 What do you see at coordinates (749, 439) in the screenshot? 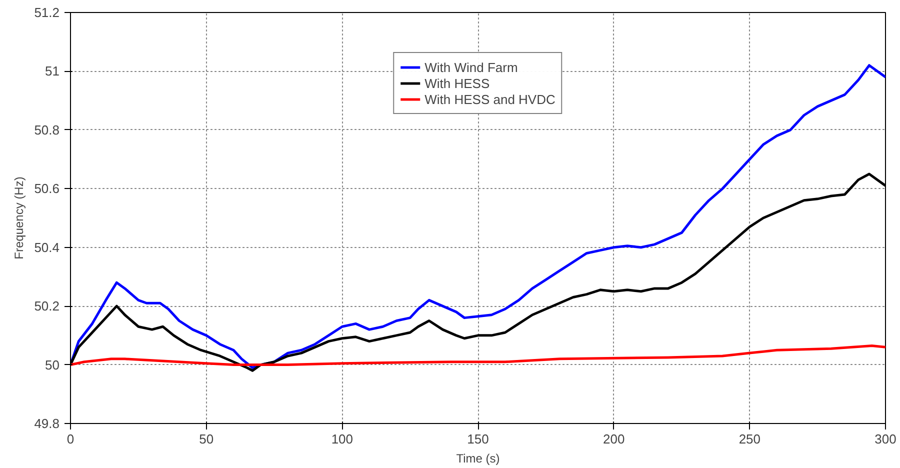
I see `x-tick-label: 250` at bounding box center [749, 439].